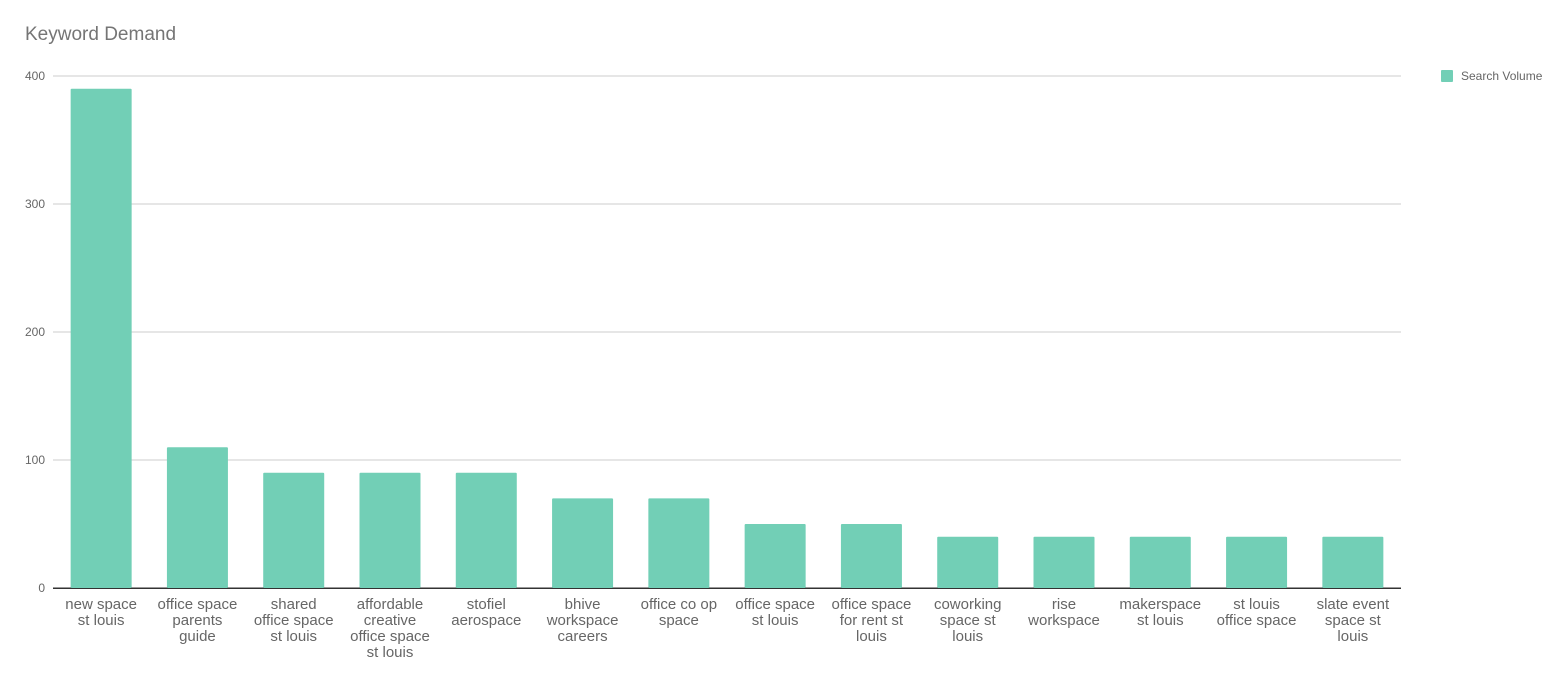 The image size is (1568, 678). What do you see at coordinates (582, 620) in the screenshot?
I see `x-category-label: bhive workspace careers` at bounding box center [582, 620].